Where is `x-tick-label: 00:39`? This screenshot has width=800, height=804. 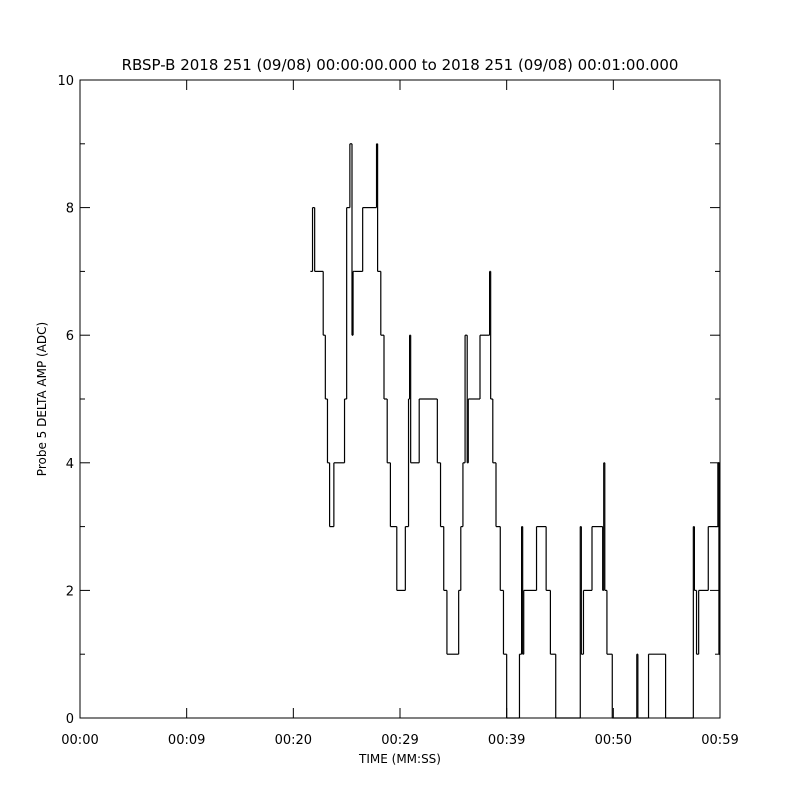
x-tick-label: 00:39 is located at coordinates (506, 740).